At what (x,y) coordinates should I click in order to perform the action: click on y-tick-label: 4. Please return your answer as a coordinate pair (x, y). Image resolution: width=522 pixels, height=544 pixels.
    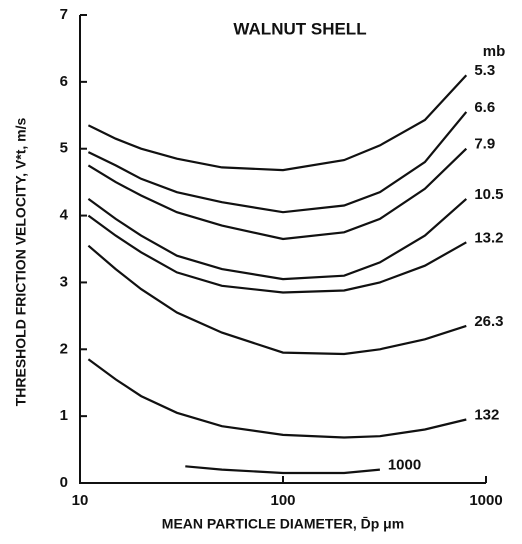
    Looking at the image, I should click on (64, 215).